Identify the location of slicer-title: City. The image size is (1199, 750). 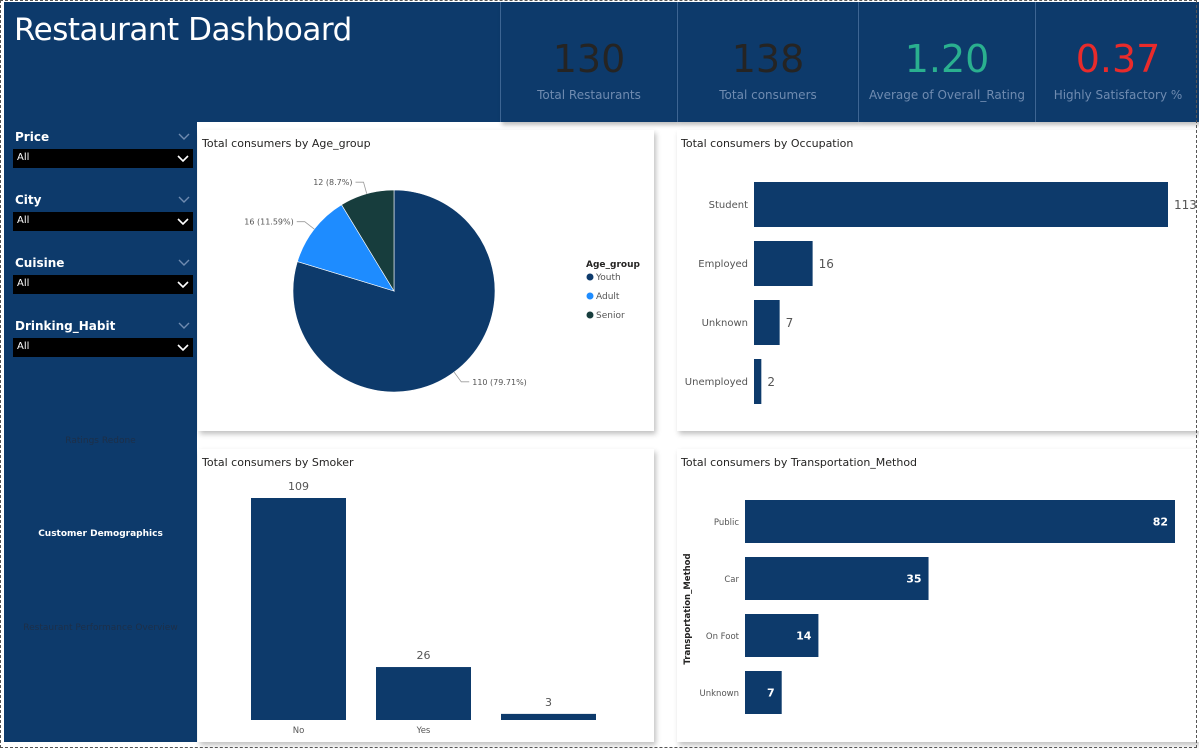
(28, 200).